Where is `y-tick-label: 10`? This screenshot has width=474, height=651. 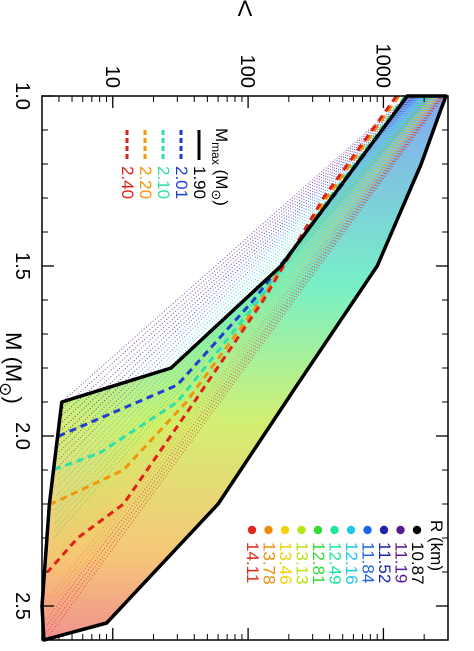
y-tick-label: 10 is located at coordinates (112, 77).